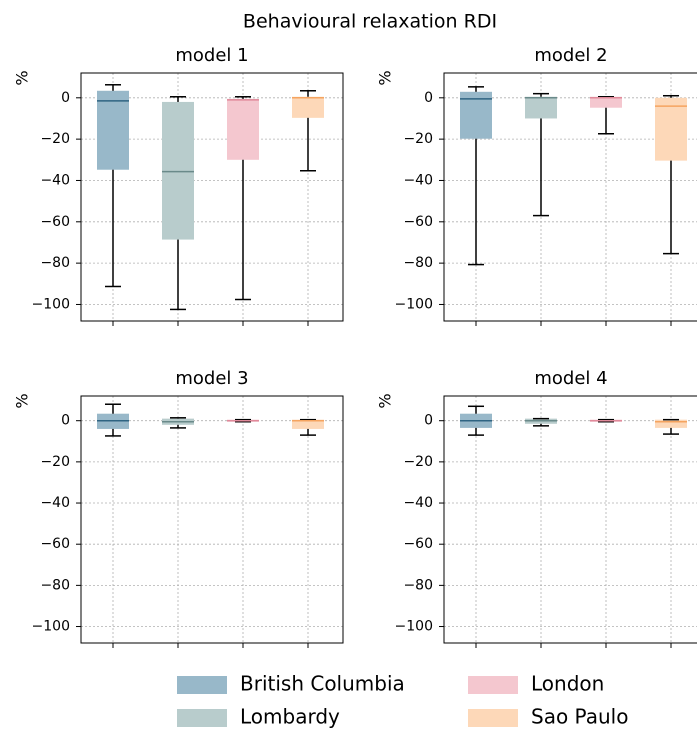 The image size is (697, 729). Describe the element at coordinates (322, 684) in the screenshot. I see `legend-label: British Columbia` at that location.